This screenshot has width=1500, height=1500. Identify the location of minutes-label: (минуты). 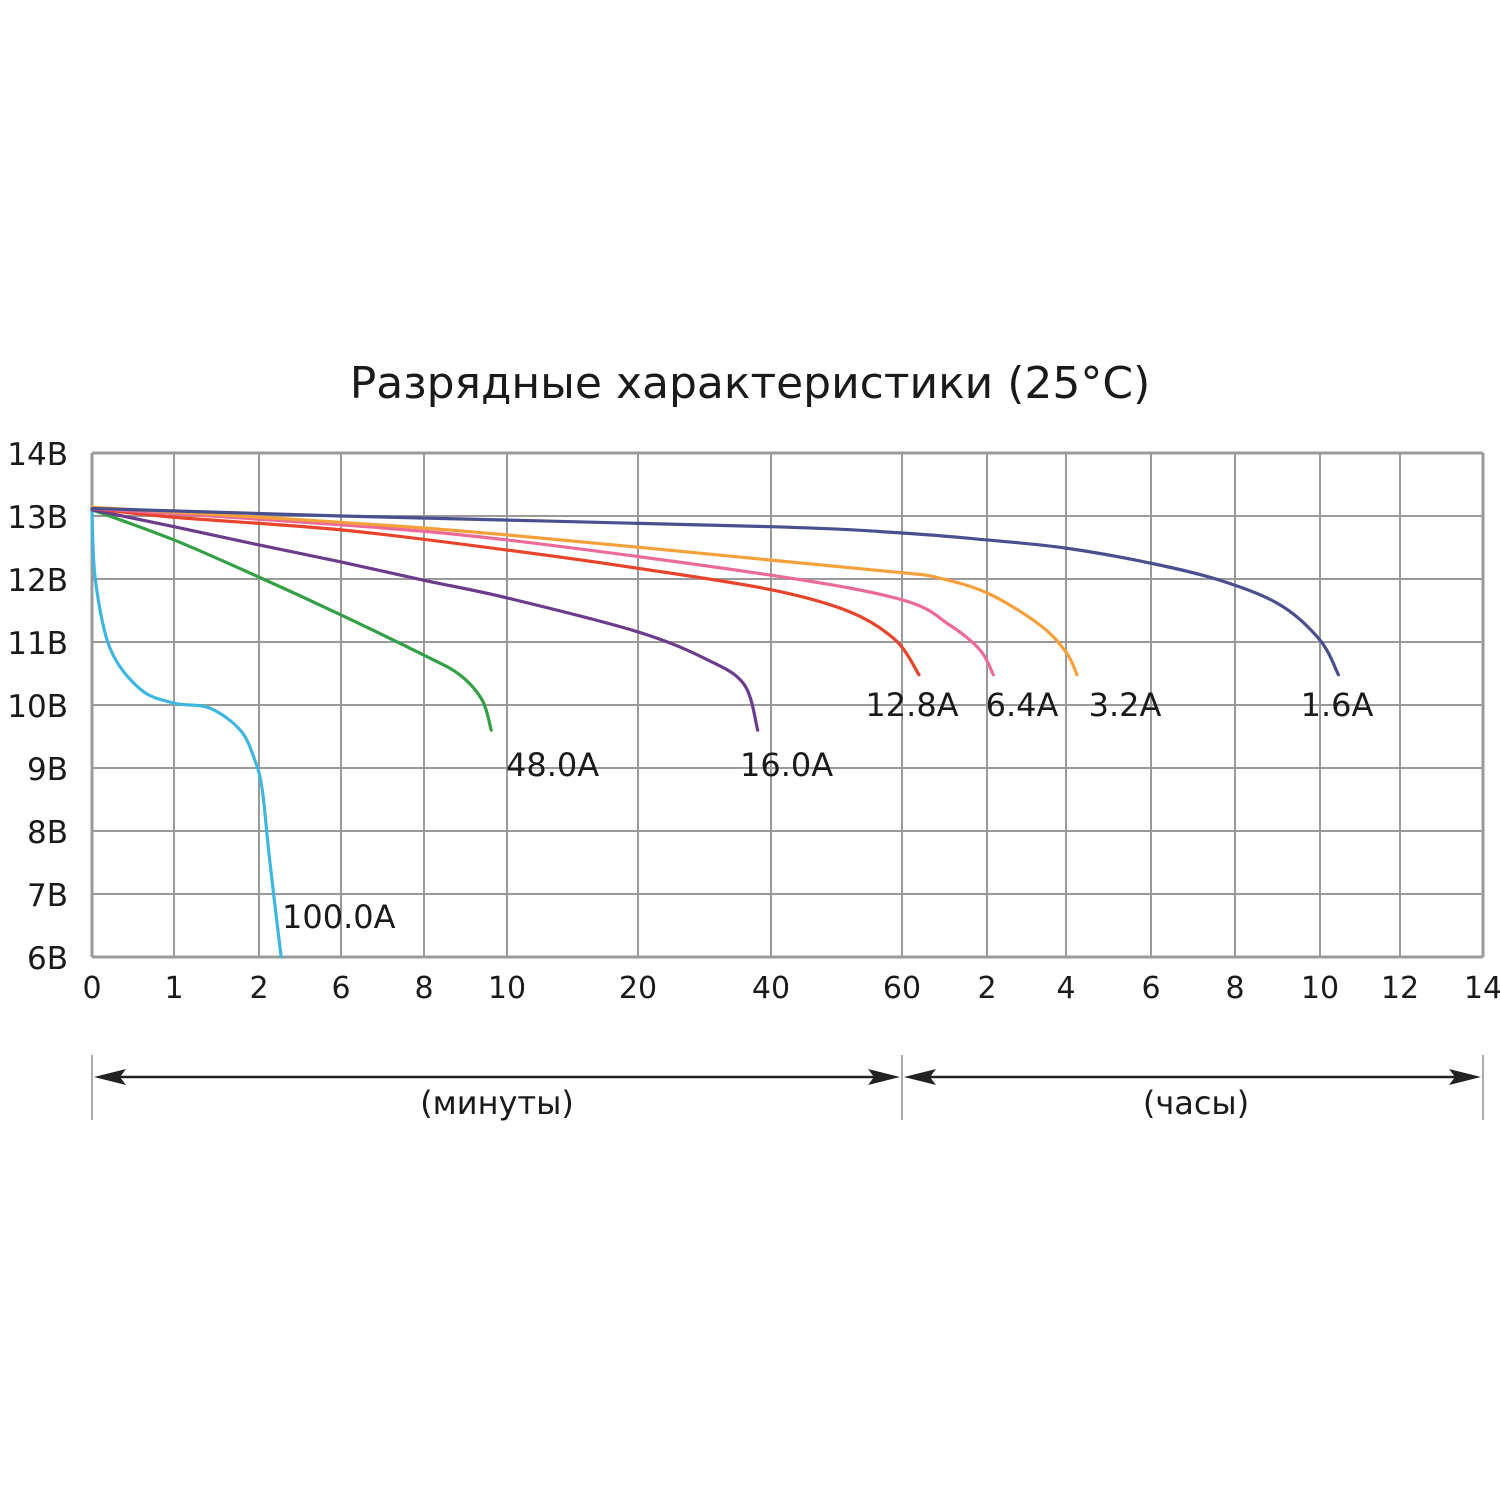
(497, 1103).